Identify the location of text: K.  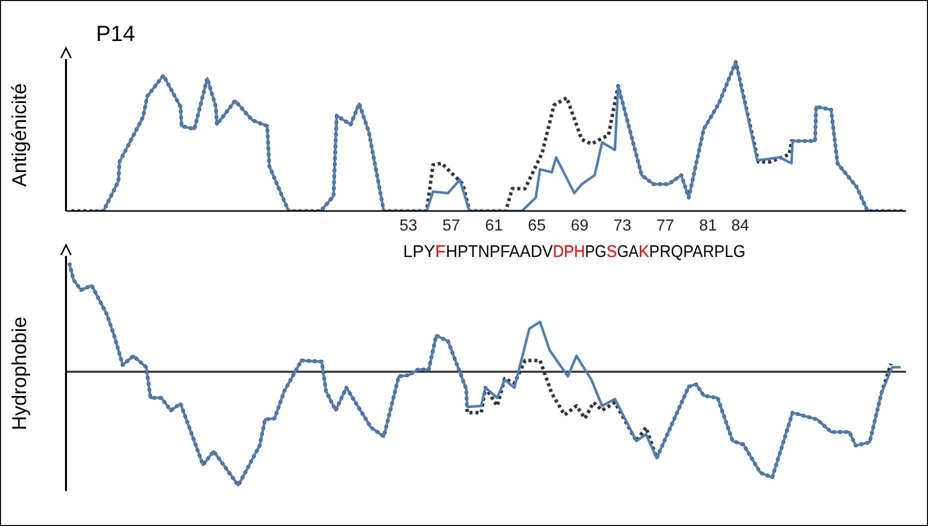
(644, 251).